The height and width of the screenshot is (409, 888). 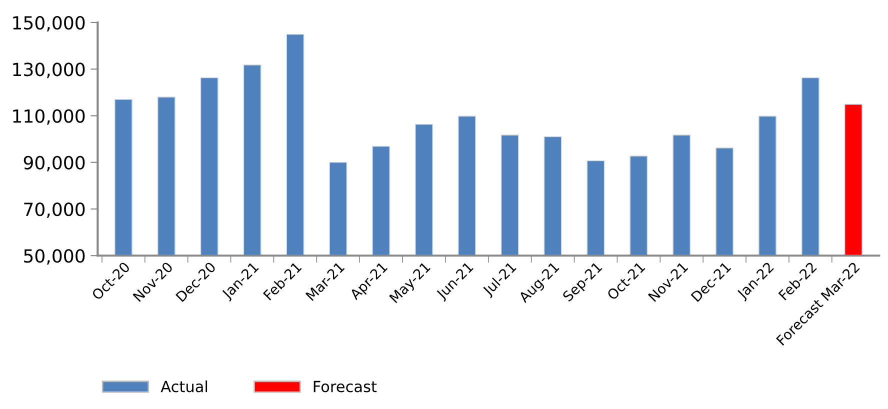 I want to click on y-tick-label: 110,000, so click(x=49, y=117).